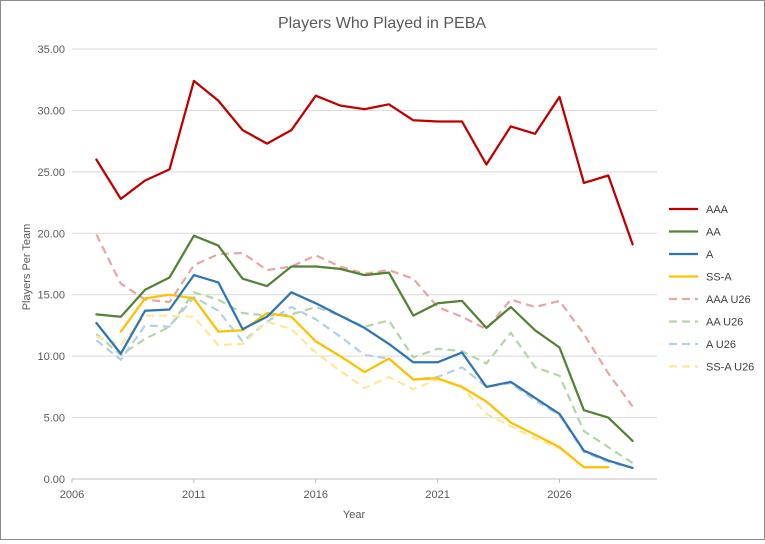 This screenshot has width=765, height=544. I want to click on legend-label: AAA U26, so click(728, 300).